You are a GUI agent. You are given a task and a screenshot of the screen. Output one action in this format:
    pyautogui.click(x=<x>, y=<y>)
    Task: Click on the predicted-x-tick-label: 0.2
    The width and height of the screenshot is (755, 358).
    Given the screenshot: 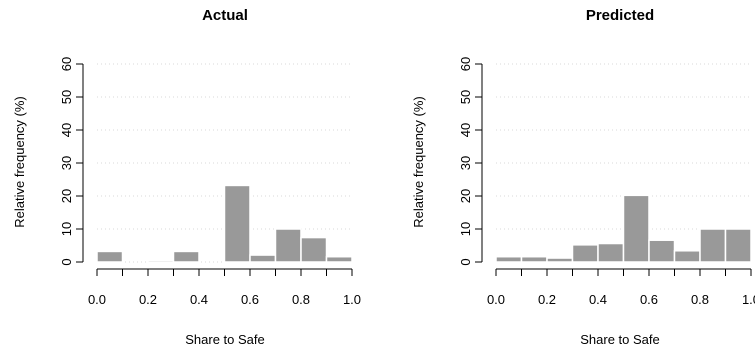 What is the action you would take?
    pyautogui.click(x=547, y=299)
    